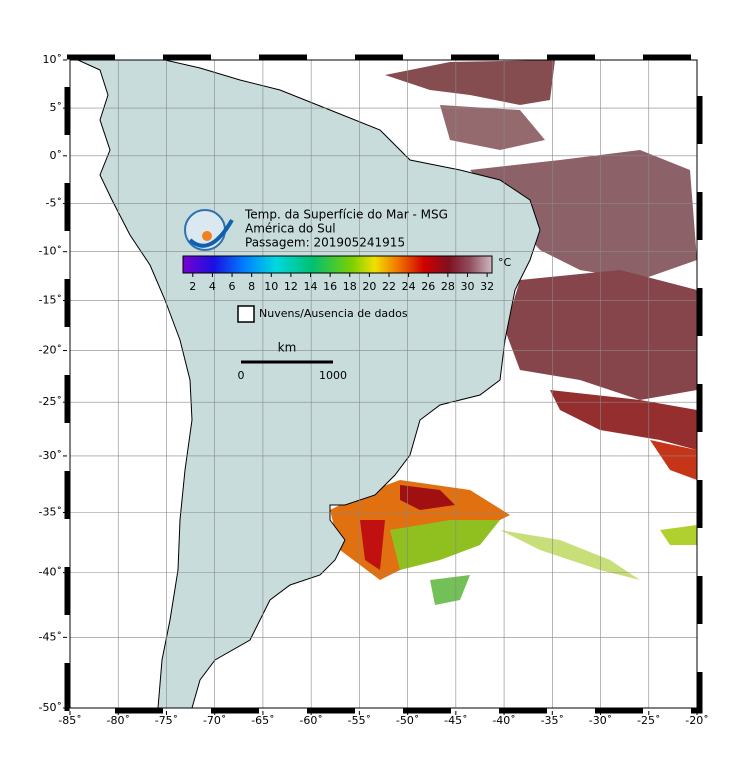 The image size is (741, 781). I want to click on y-tick-label: -40˚, so click(50, 572).